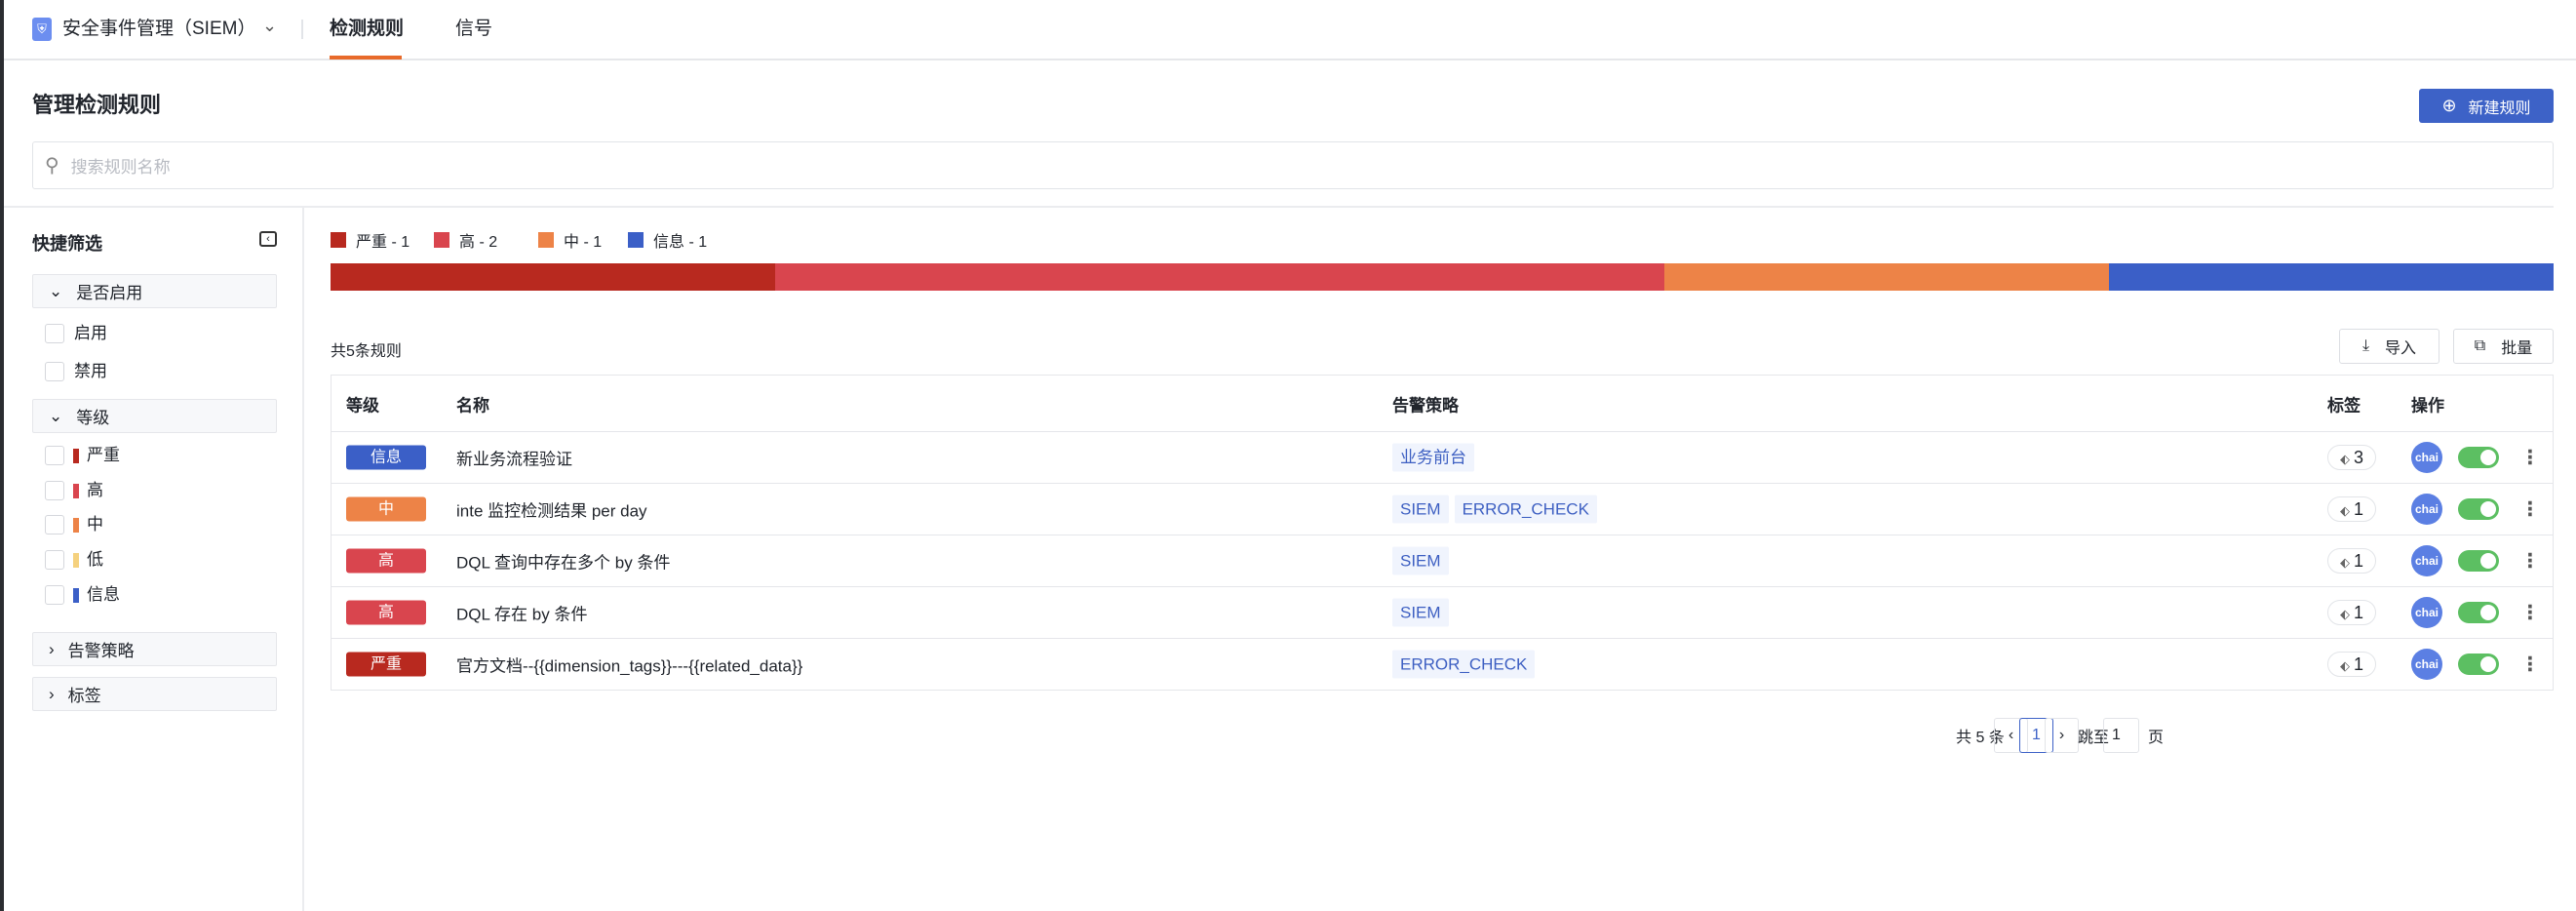 The width and height of the screenshot is (2576, 911). Describe the element at coordinates (551, 511) in the screenshot. I see `rule-name: inte 监控检测结果 per day` at that location.